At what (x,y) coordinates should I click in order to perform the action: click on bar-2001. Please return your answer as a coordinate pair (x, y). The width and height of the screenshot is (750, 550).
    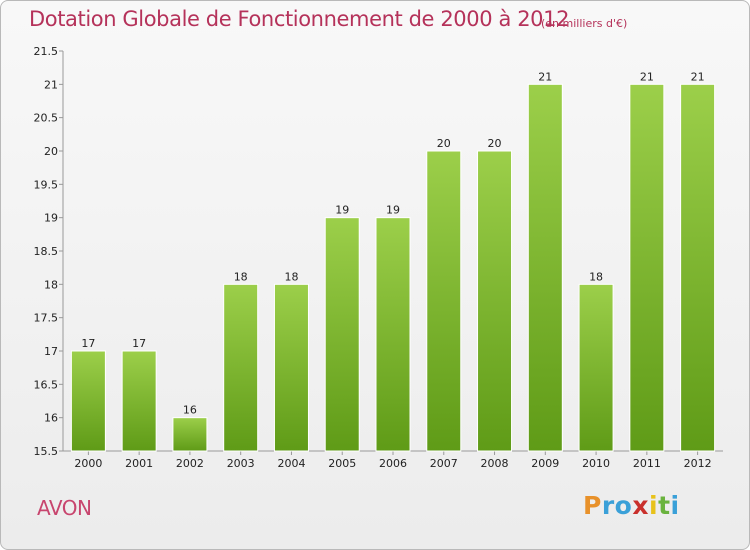
    Looking at the image, I should click on (139, 401).